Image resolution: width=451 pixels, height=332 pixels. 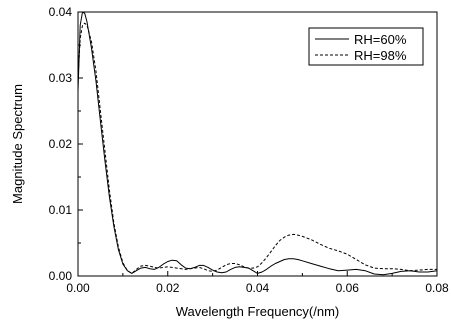 I want to click on x-tick-label: 0.00, so click(x=78, y=288).